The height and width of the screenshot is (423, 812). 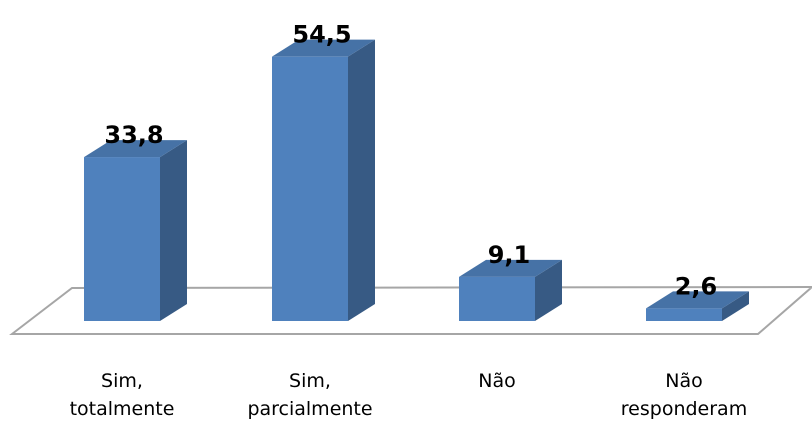 I want to click on value-label: 33,8, so click(x=133, y=135).